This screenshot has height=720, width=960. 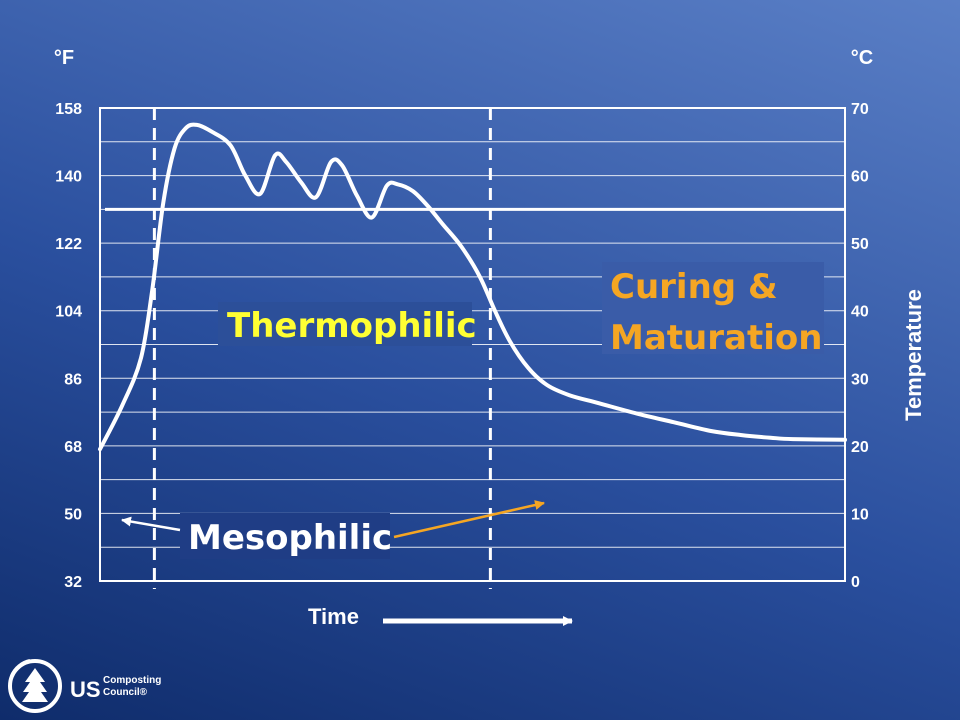 I want to click on logo-emblem-icon, so click(x=35, y=686).